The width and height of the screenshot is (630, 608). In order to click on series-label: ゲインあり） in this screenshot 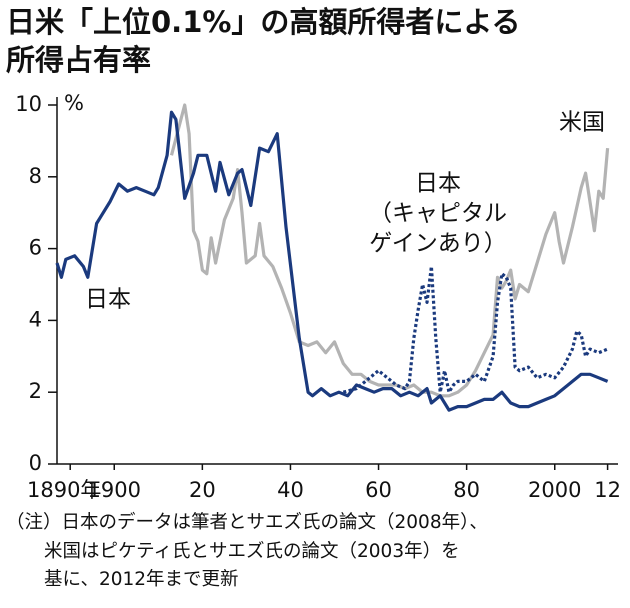, I will do `click(438, 244)`.